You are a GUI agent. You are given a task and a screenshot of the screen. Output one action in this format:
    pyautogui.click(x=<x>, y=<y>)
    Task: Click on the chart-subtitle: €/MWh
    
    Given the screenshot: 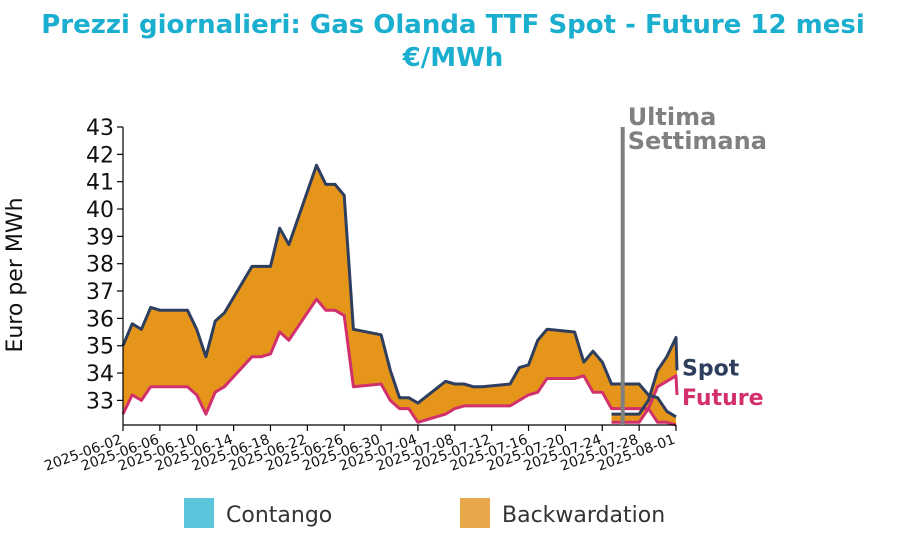 What is the action you would take?
    pyautogui.click(x=453, y=58)
    